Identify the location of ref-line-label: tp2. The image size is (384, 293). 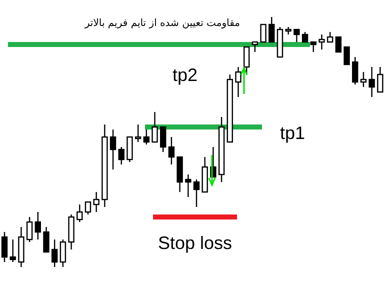
(185, 75).